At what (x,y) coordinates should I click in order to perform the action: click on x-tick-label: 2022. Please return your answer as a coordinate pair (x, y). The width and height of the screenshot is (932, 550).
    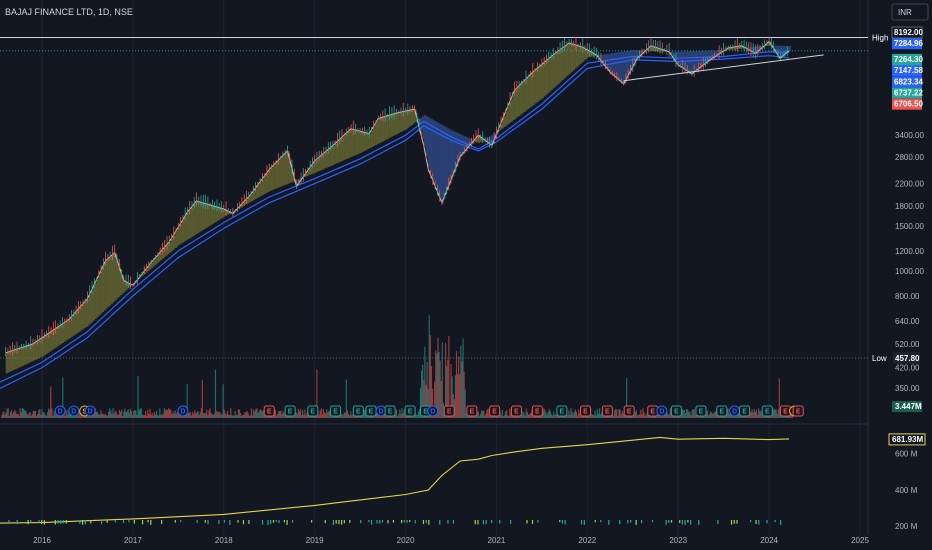
    Looking at the image, I should click on (587, 540).